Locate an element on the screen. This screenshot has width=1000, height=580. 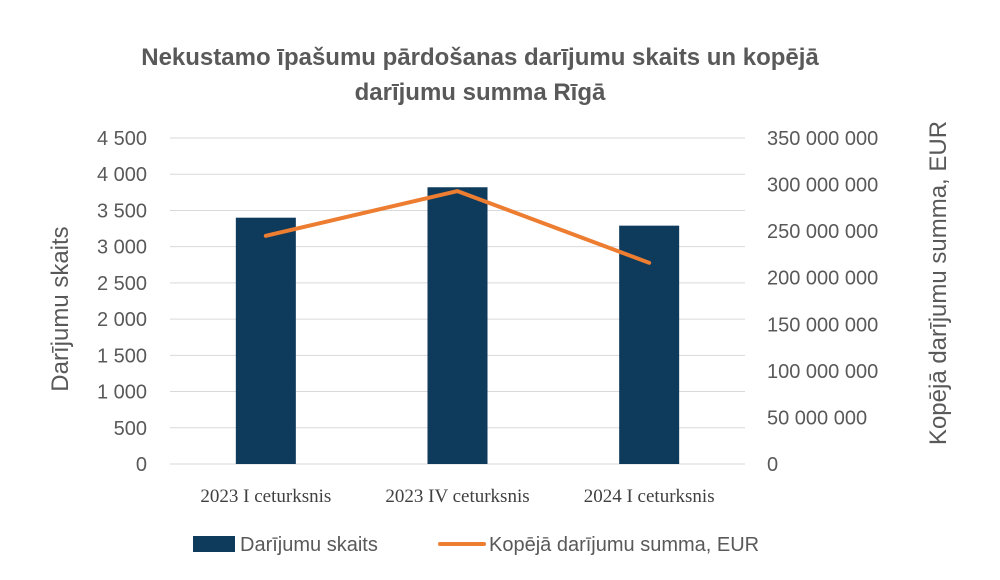
y-right-tick-label: 150 000 000 is located at coordinates (822, 325).